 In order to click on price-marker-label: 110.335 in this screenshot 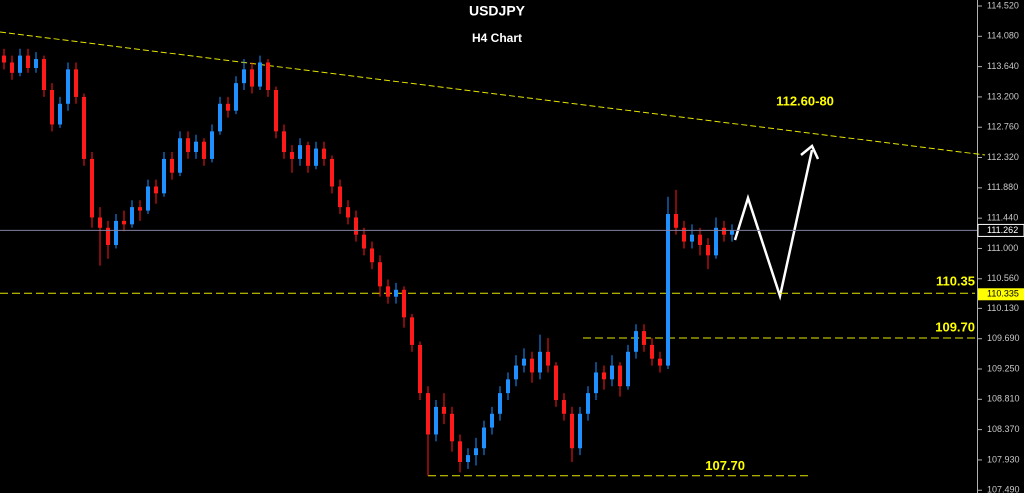, I will do `click(1003, 294)`.